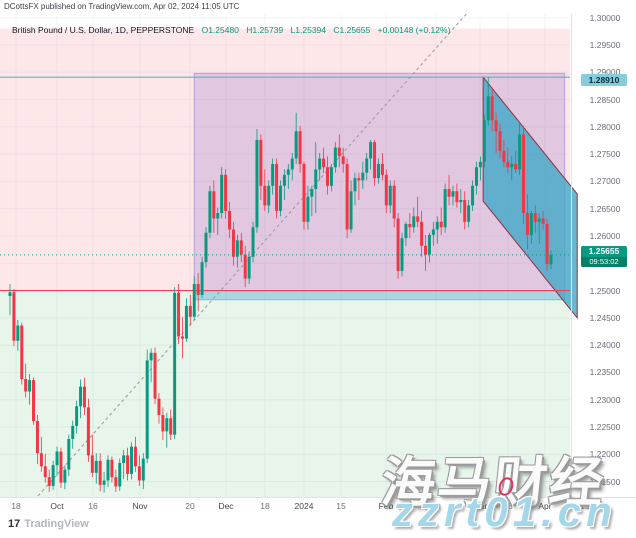 The height and width of the screenshot is (538, 636). I want to click on price-axis, so click(603, 255).